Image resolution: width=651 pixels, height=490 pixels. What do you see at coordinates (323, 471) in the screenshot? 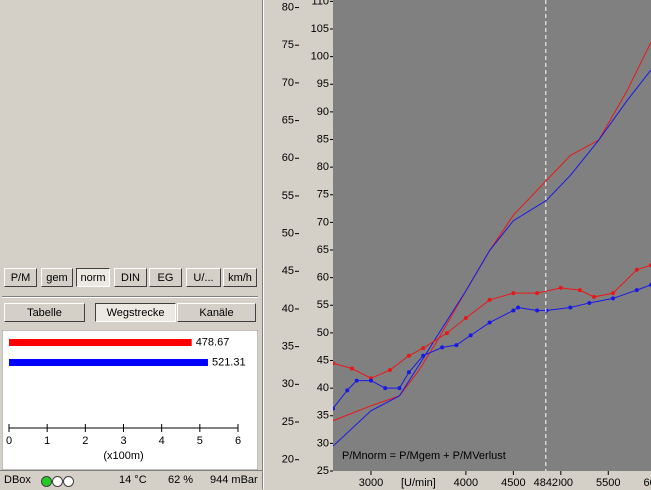
I see `y2-tick-label: 25` at bounding box center [323, 471].